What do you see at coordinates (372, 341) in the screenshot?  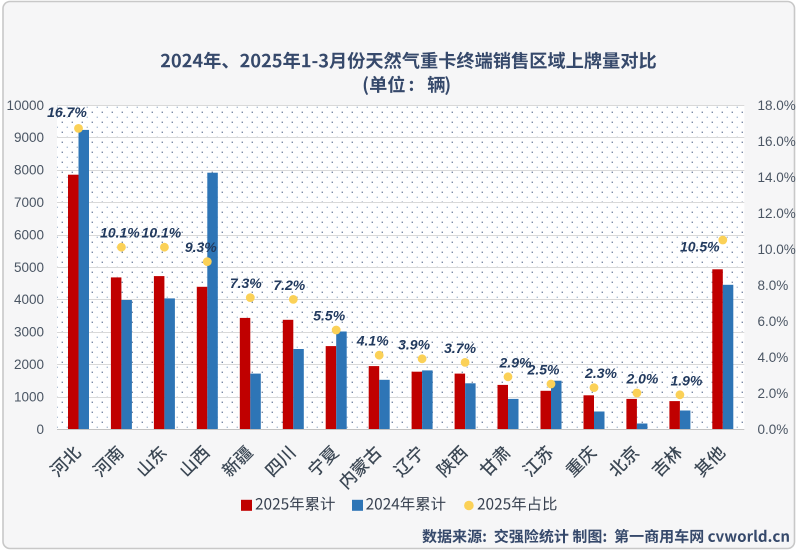 I see `svg-text: 4.1%` at bounding box center [372, 341].